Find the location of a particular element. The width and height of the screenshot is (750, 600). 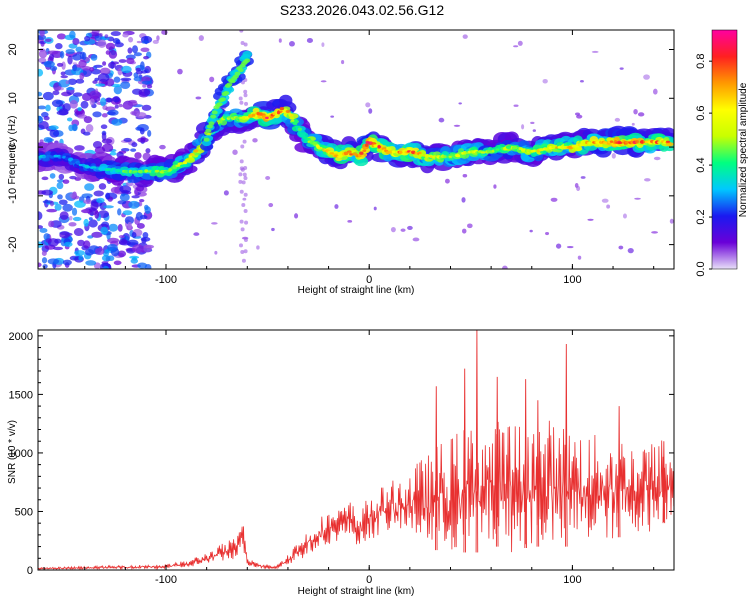

x-tick-label: 100 is located at coordinates (572, 280).